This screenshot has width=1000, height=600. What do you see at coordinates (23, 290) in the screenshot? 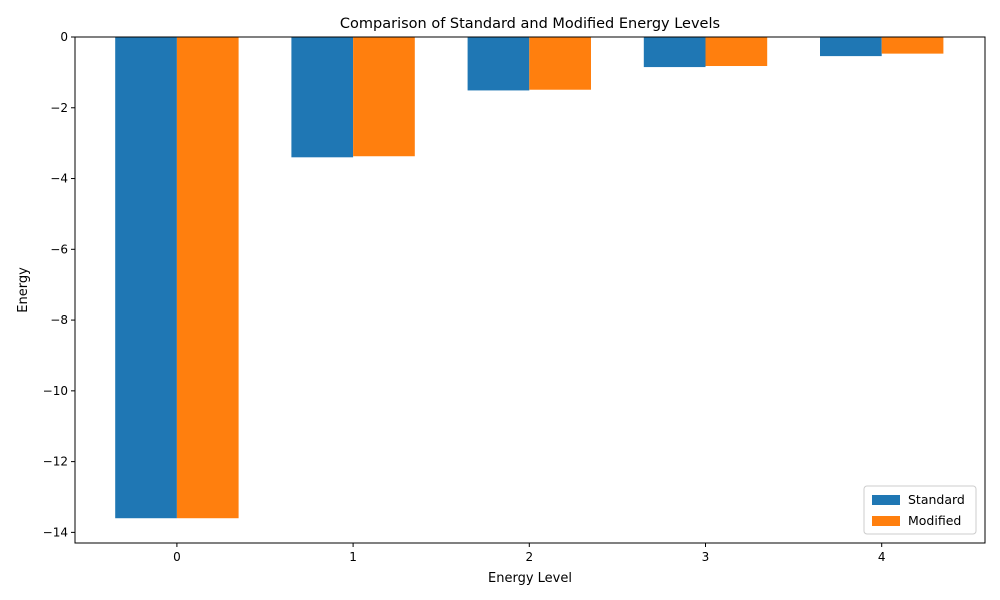
I see `y-axis-label: Energy` at bounding box center [23, 290].